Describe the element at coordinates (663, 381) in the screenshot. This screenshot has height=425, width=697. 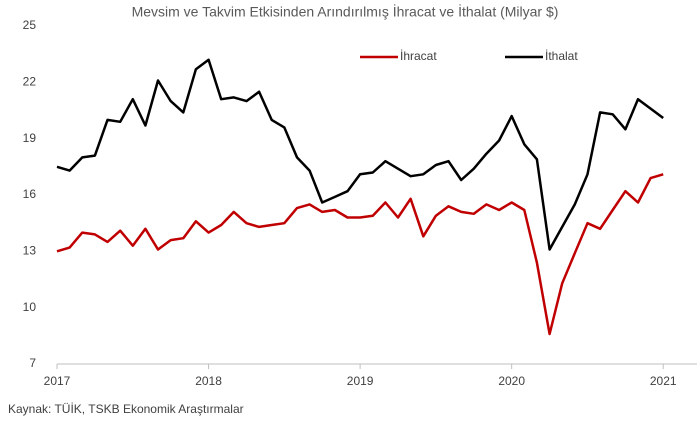
I see `x-tick-label: 2021` at that location.